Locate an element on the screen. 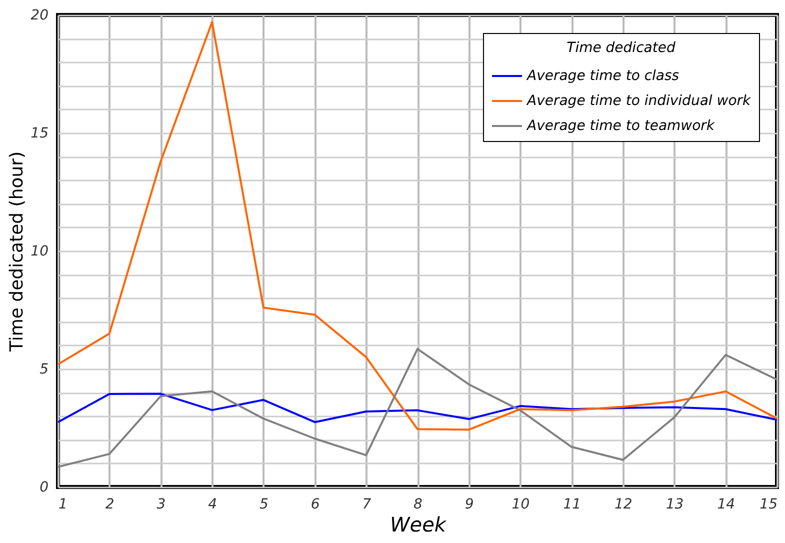 This screenshot has height=543, width=785. x-tick-label: 6 is located at coordinates (315, 504).